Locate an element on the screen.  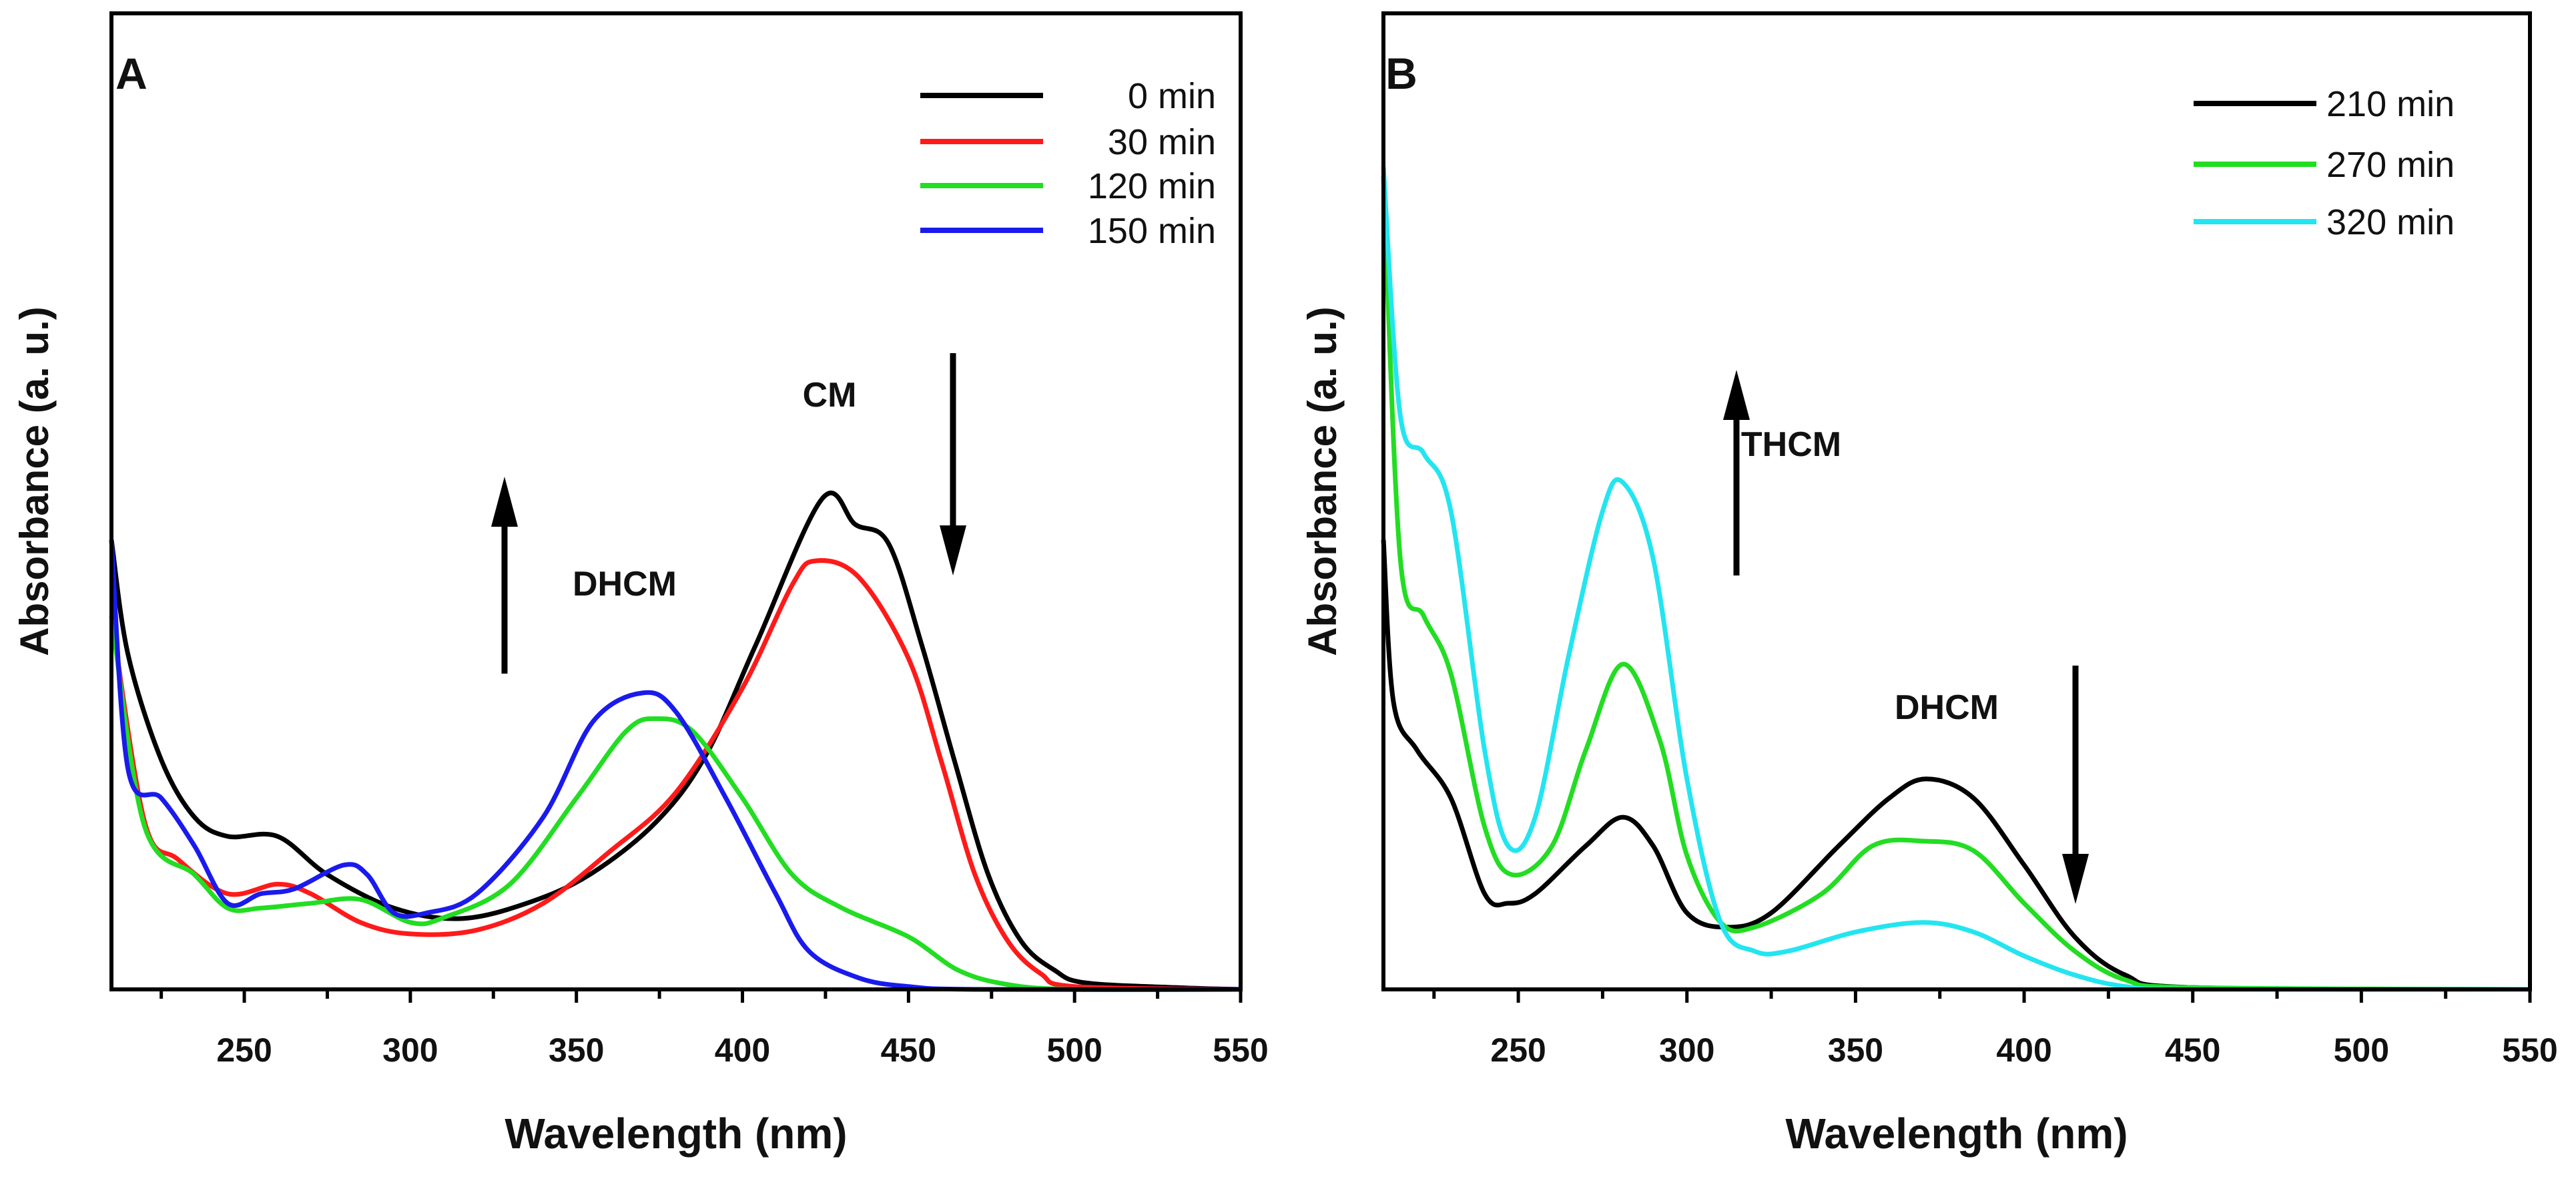
legend-label: 0 min is located at coordinates (1172, 96).